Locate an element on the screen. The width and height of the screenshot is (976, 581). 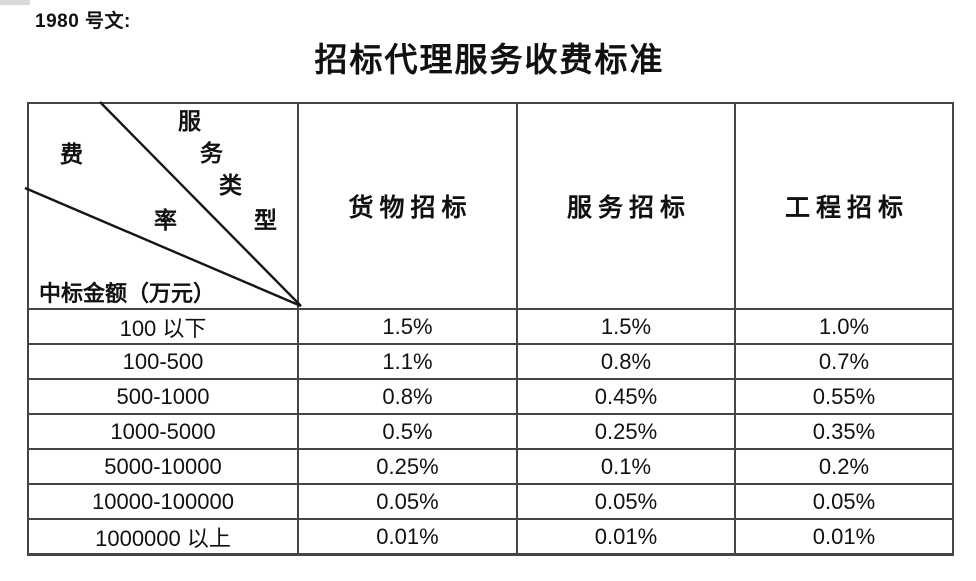
row-header-amount-range: 5000-10000 is located at coordinates (163, 466).